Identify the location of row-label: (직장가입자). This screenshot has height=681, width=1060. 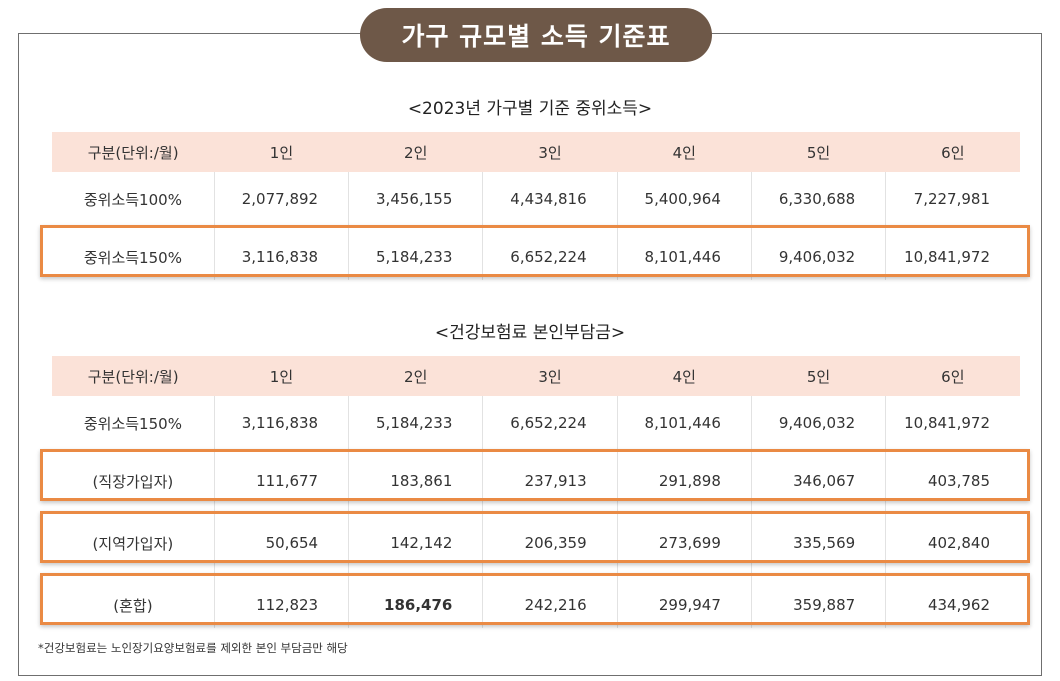
(133, 481).